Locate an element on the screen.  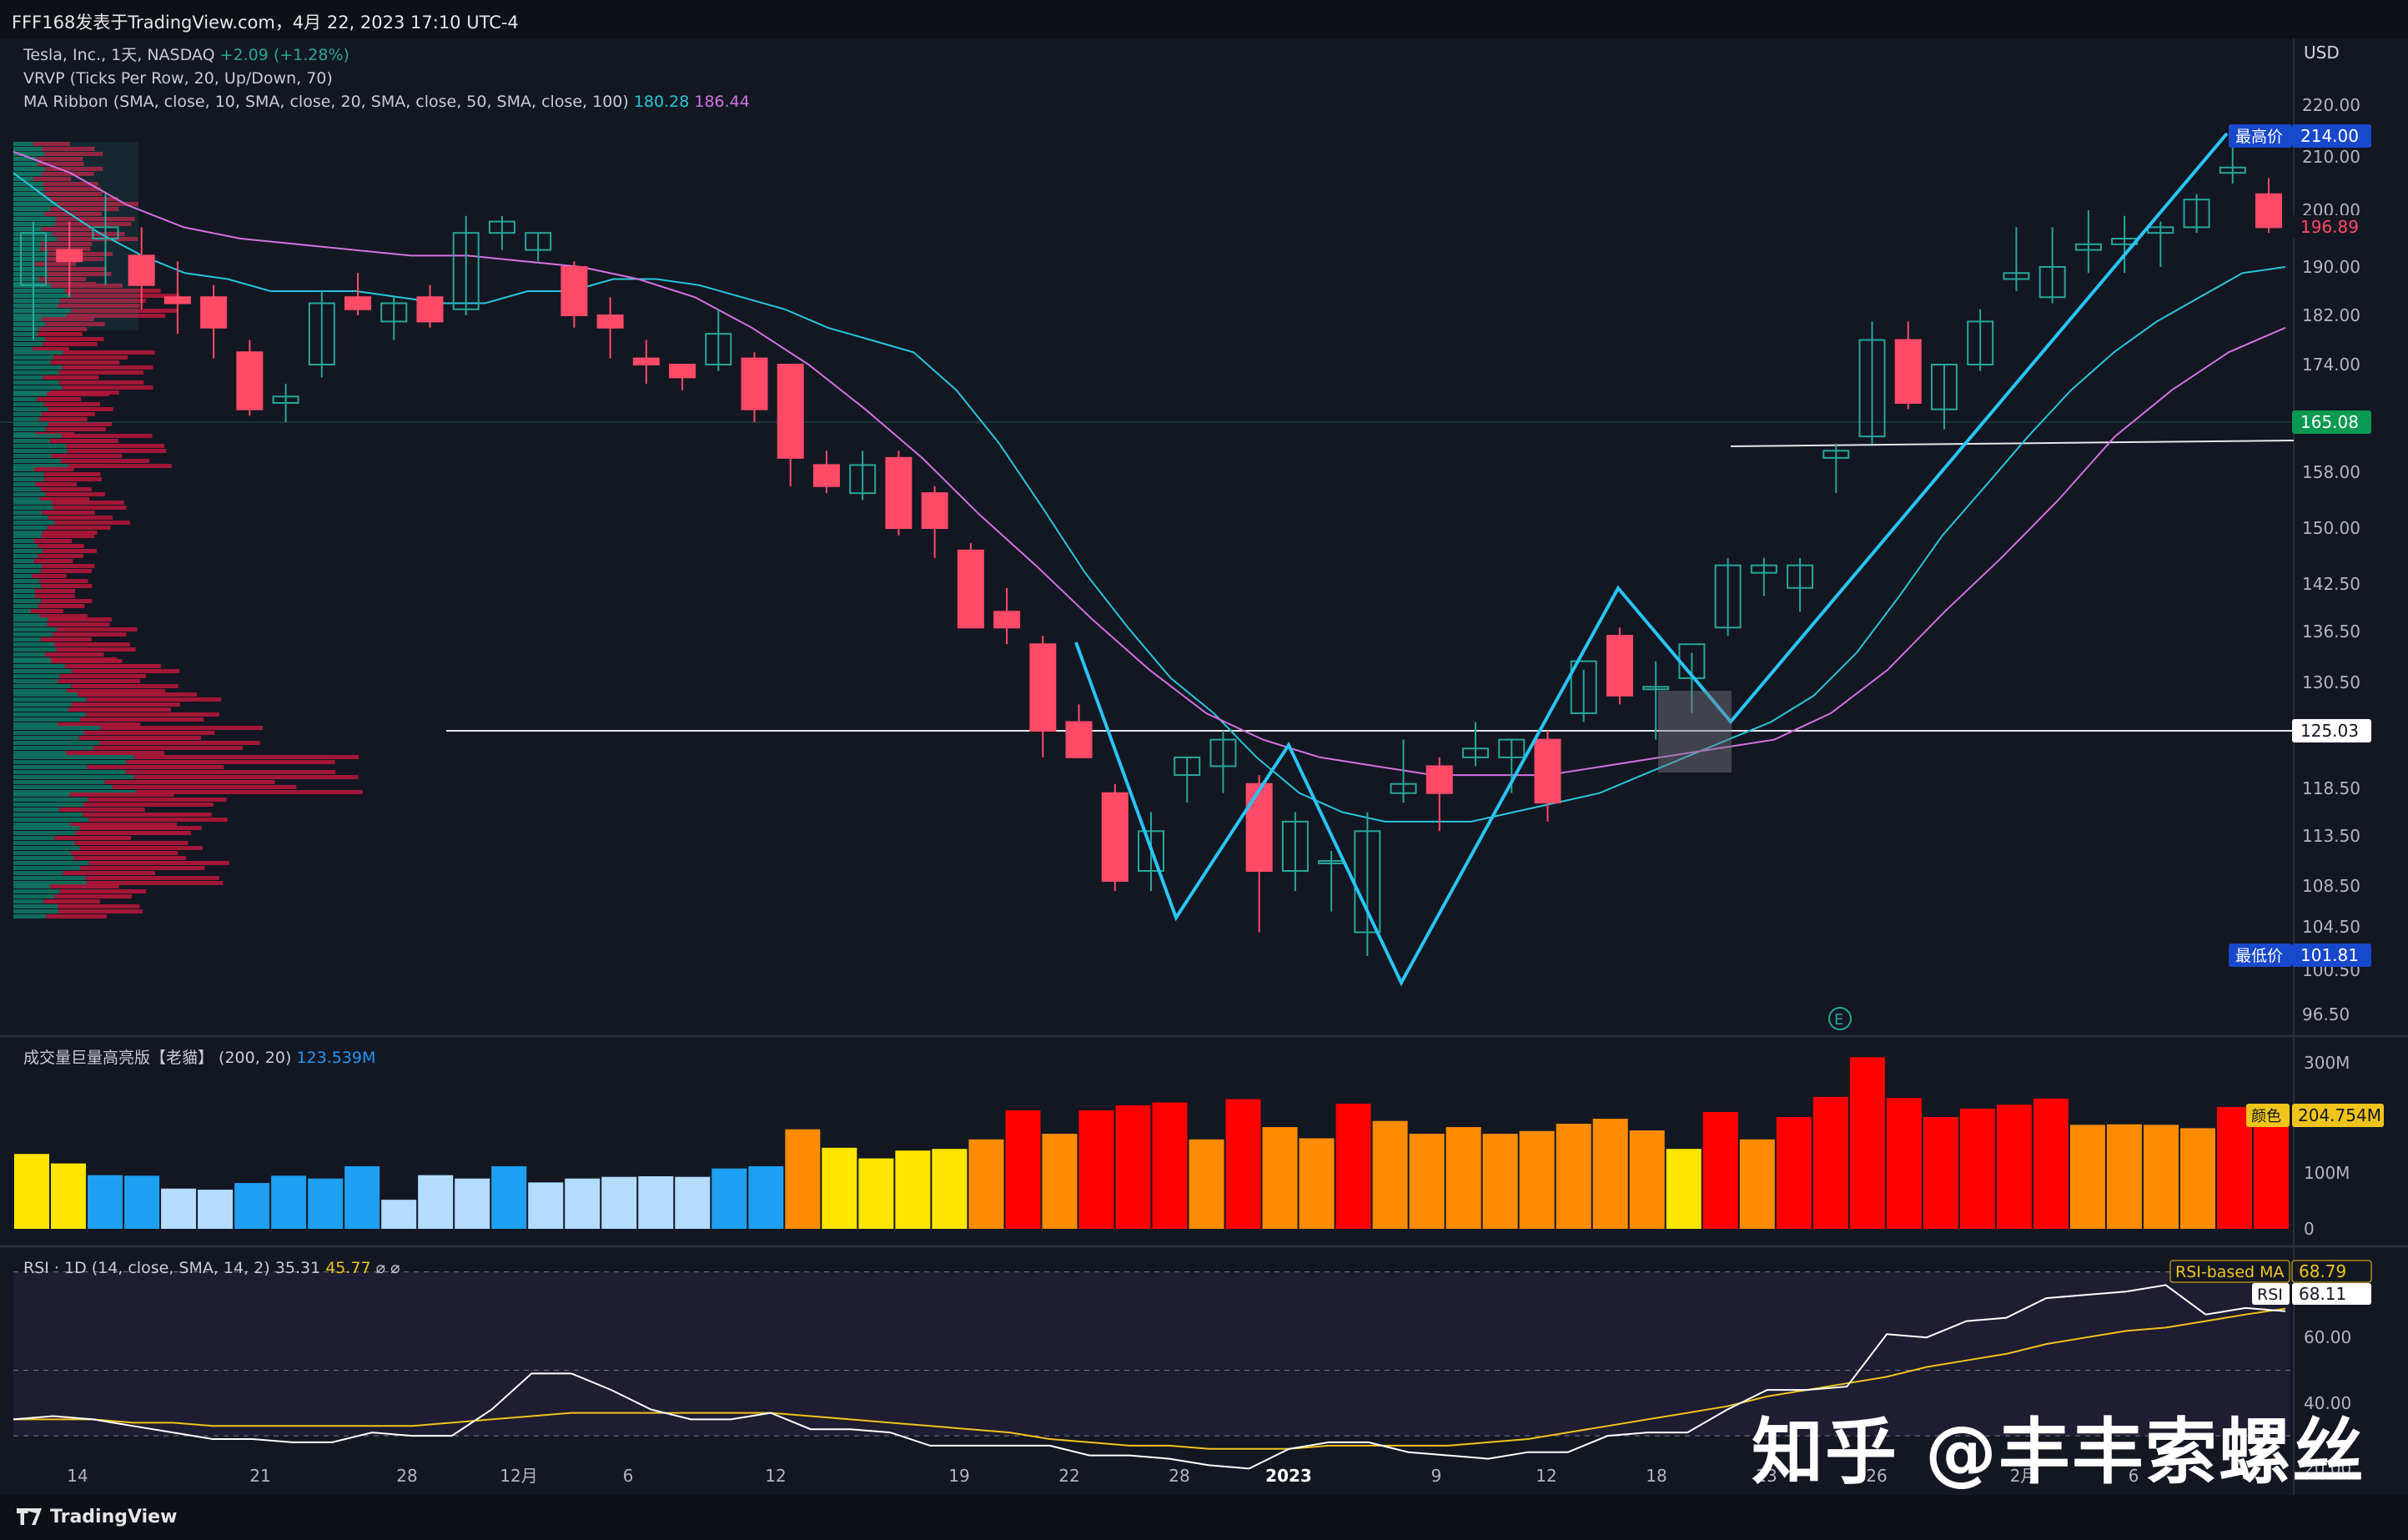
rsi-value: 35.31 is located at coordinates (297, 1268).